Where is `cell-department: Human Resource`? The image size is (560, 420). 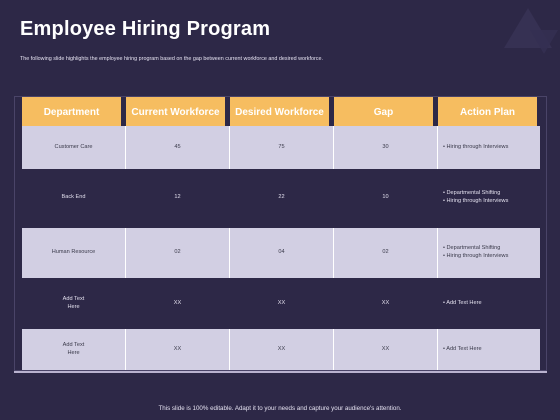 cell-department: Human Resource is located at coordinates (73, 252).